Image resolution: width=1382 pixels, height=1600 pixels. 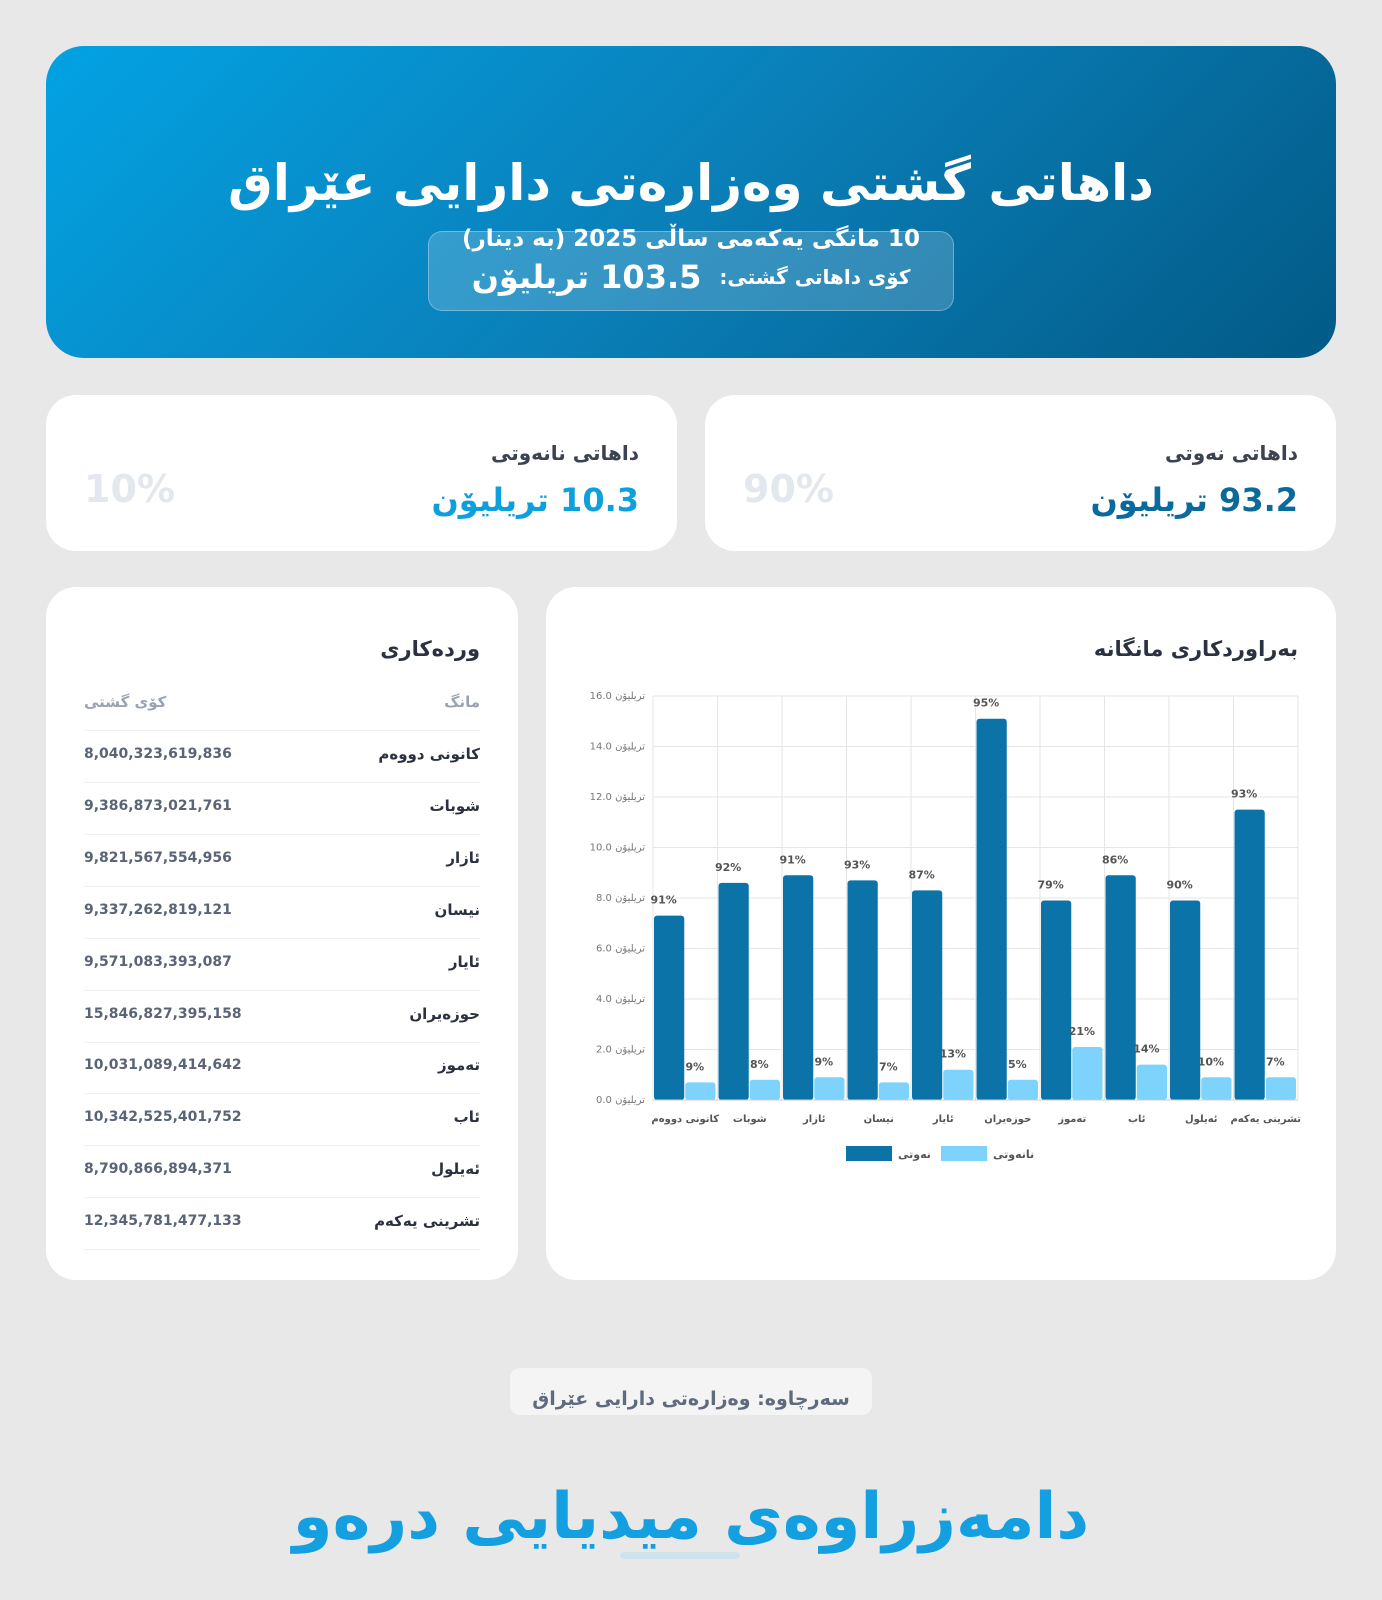 I want to click on card-label: داهاتی نانەوتی, so click(x=564, y=453).